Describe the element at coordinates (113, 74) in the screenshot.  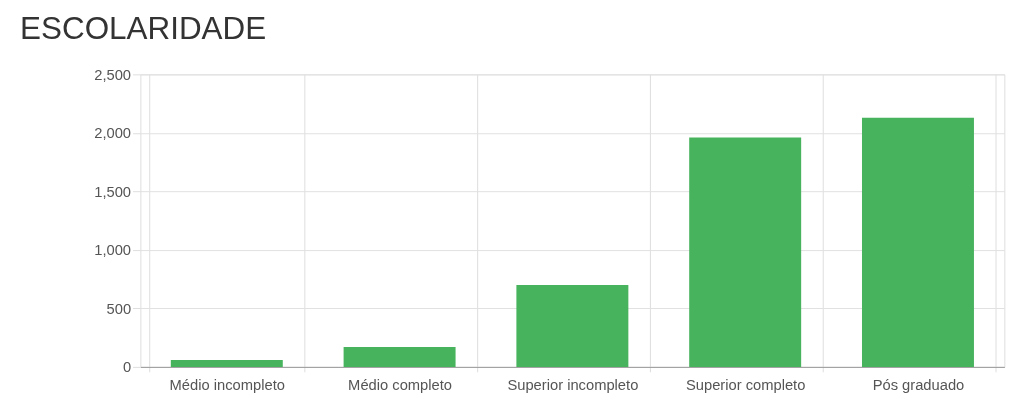
I see `y-tick-label: 2,500` at that location.